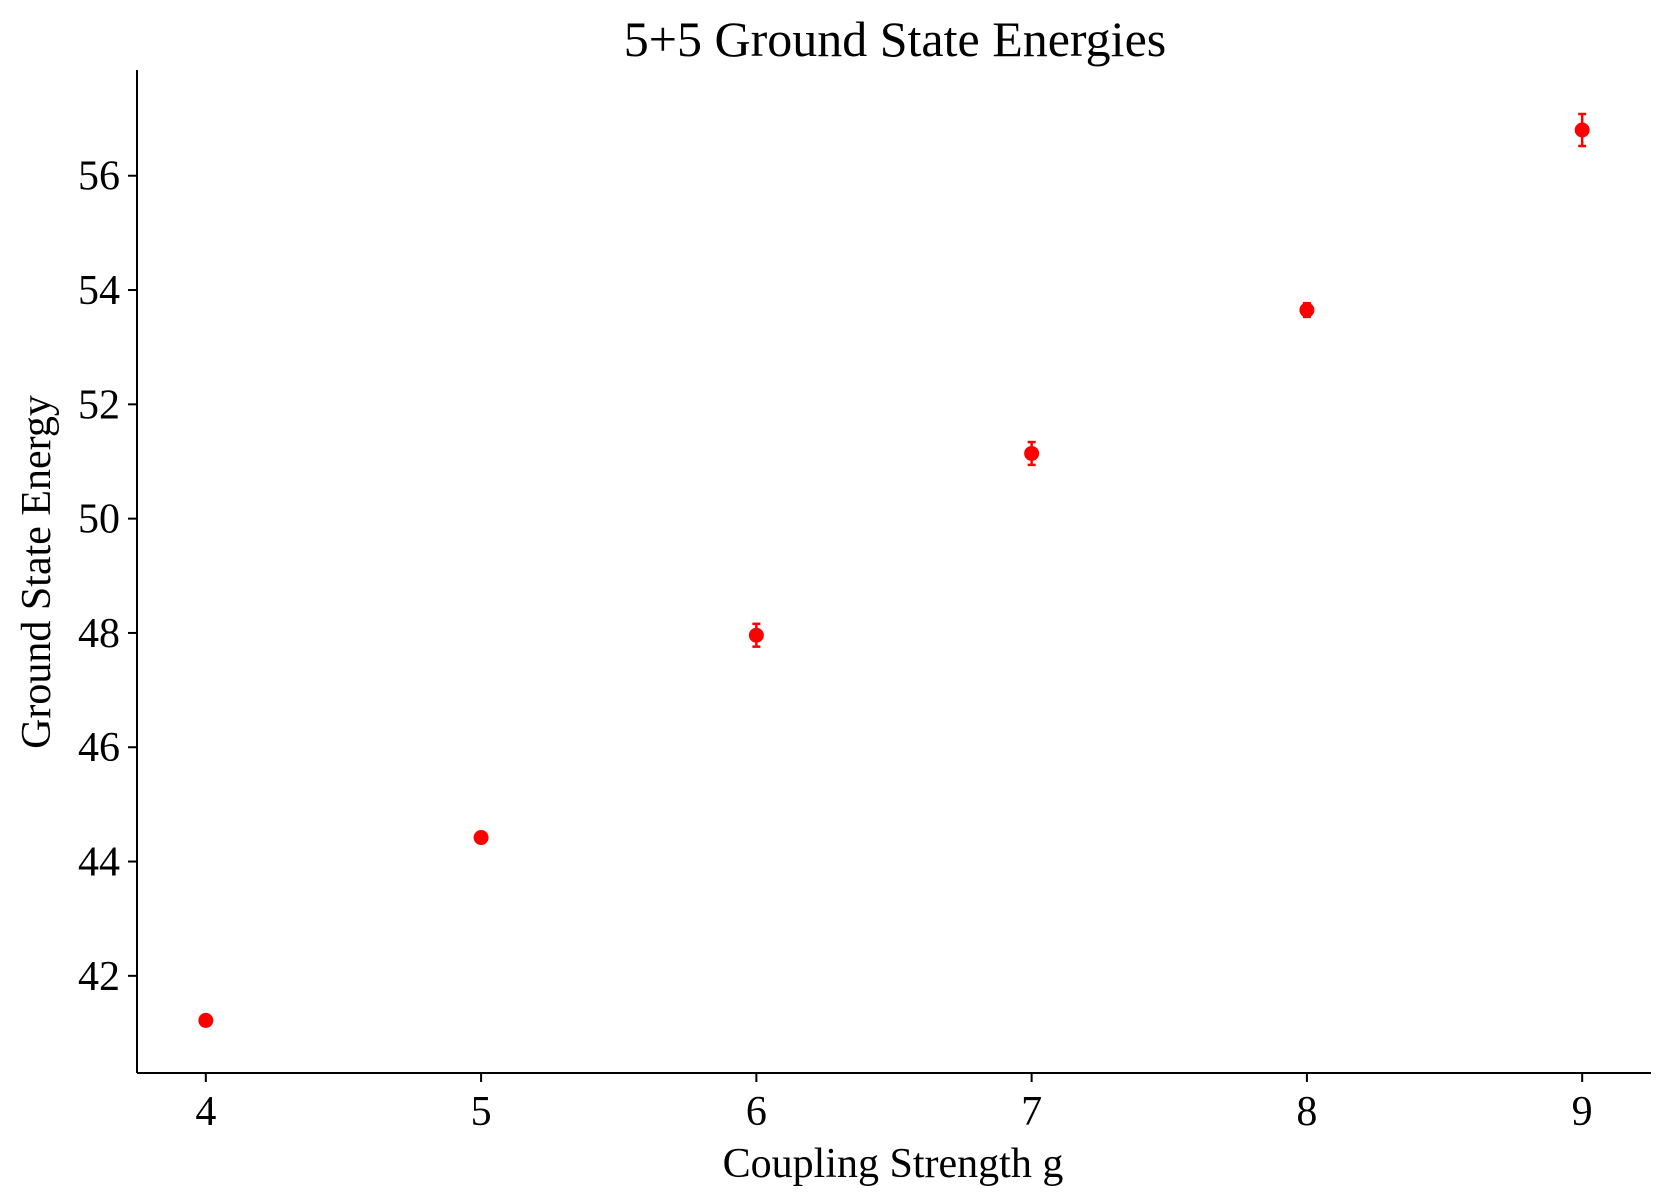 The height and width of the screenshot is (1201, 1661). I want to click on y-tick-label: 42, so click(99, 977).